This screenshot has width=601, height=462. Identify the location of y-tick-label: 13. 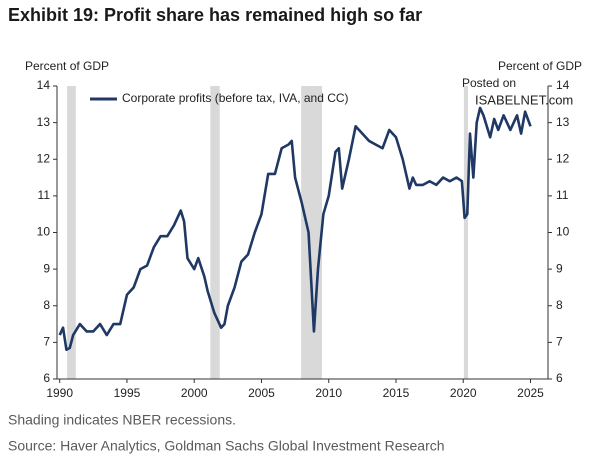
(44, 122).